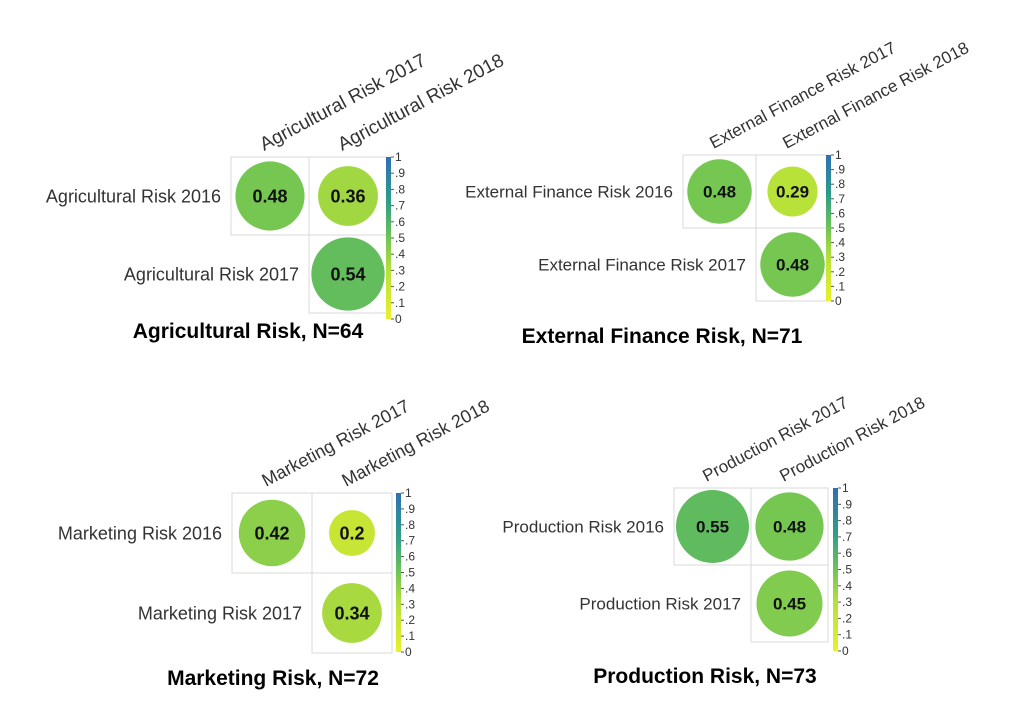 The width and height of the screenshot is (1024, 701). Describe the element at coordinates (660, 604) in the screenshot. I see `row-label: Production Risk 2017` at that location.